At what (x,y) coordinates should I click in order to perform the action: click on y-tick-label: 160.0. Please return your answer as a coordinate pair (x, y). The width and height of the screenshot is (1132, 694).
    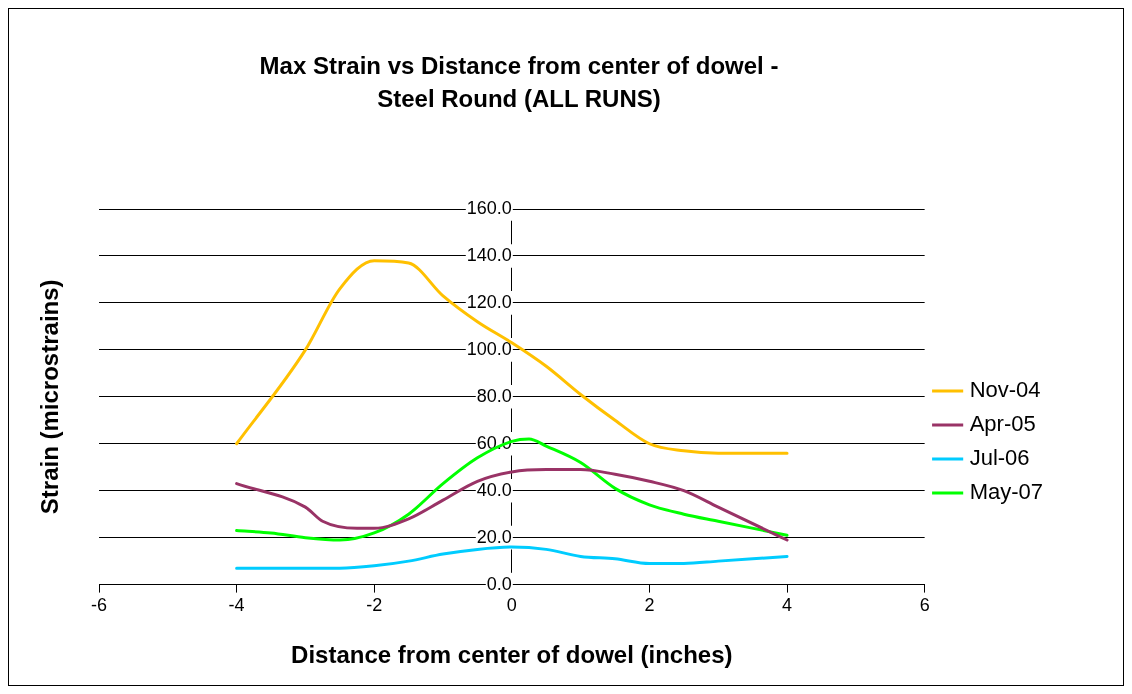
    Looking at the image, I should click on (489, 207).